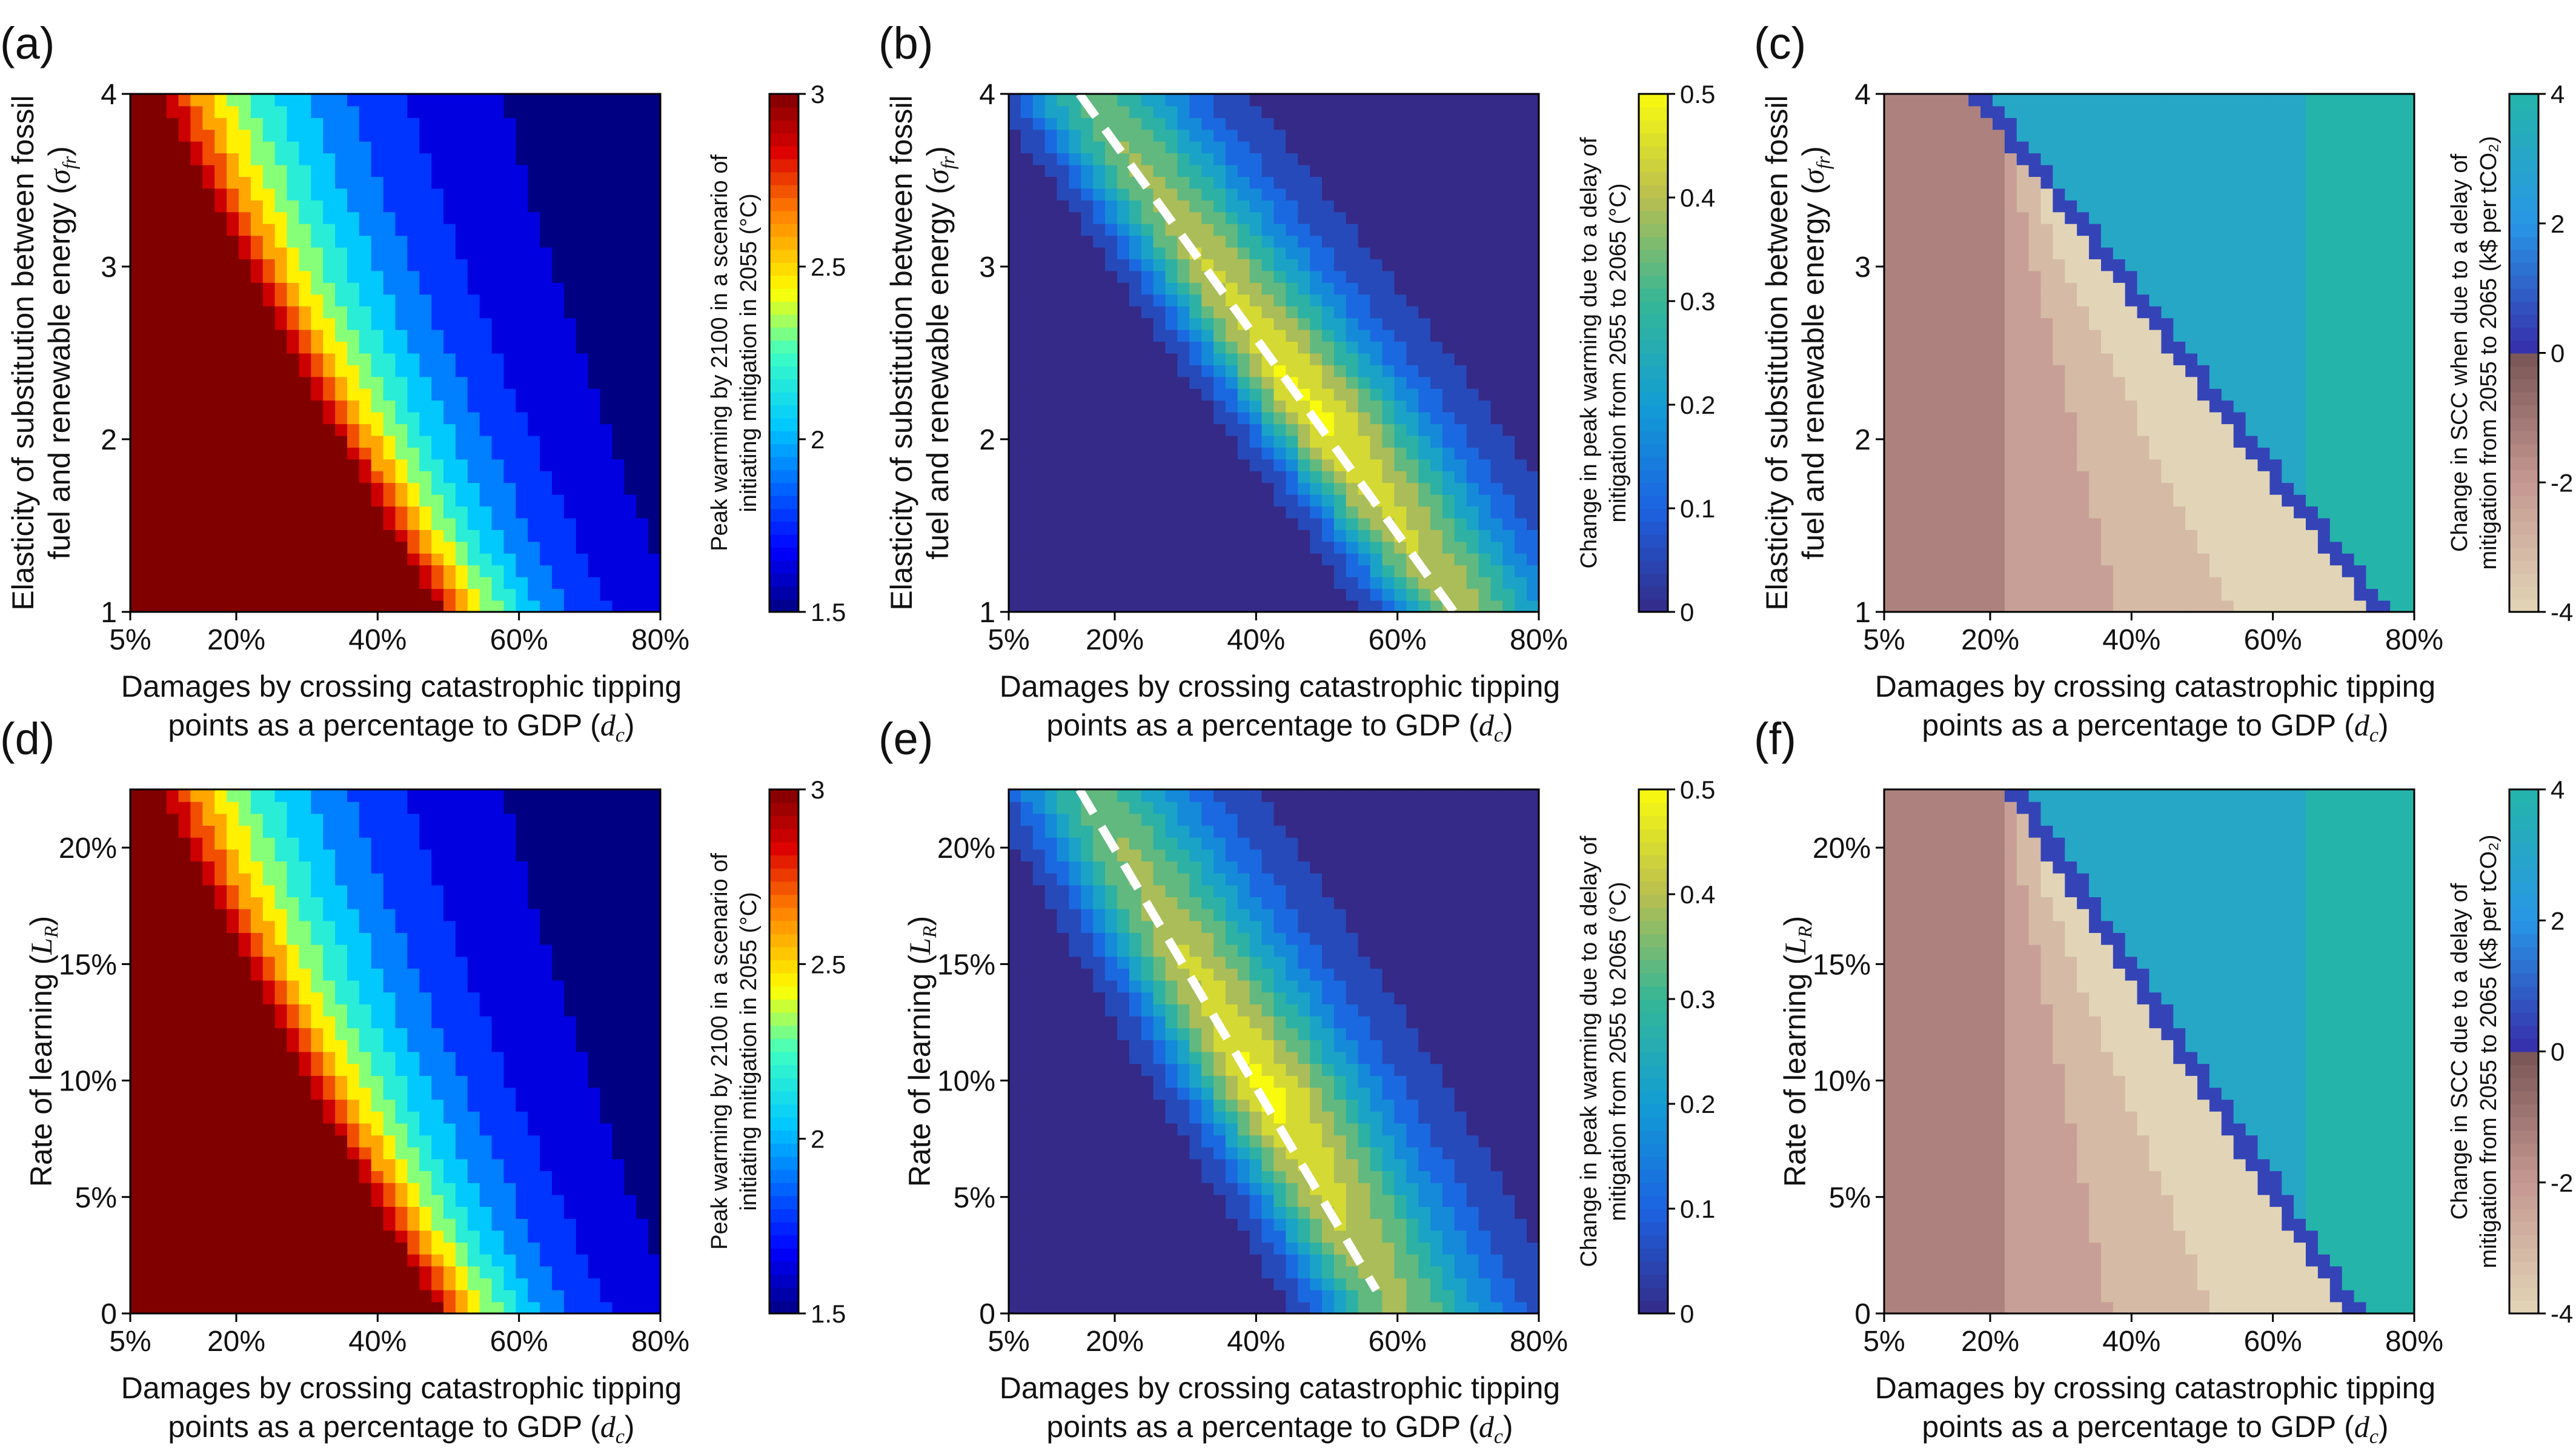  Describe the element at coordinates (1398, 640) in the screenshot. I see `x-tick-label: 60%` at that location.